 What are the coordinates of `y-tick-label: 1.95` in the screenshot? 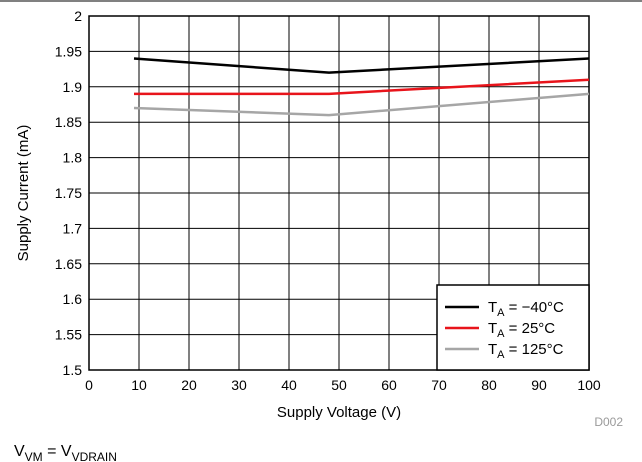 It's located at (68, 51).